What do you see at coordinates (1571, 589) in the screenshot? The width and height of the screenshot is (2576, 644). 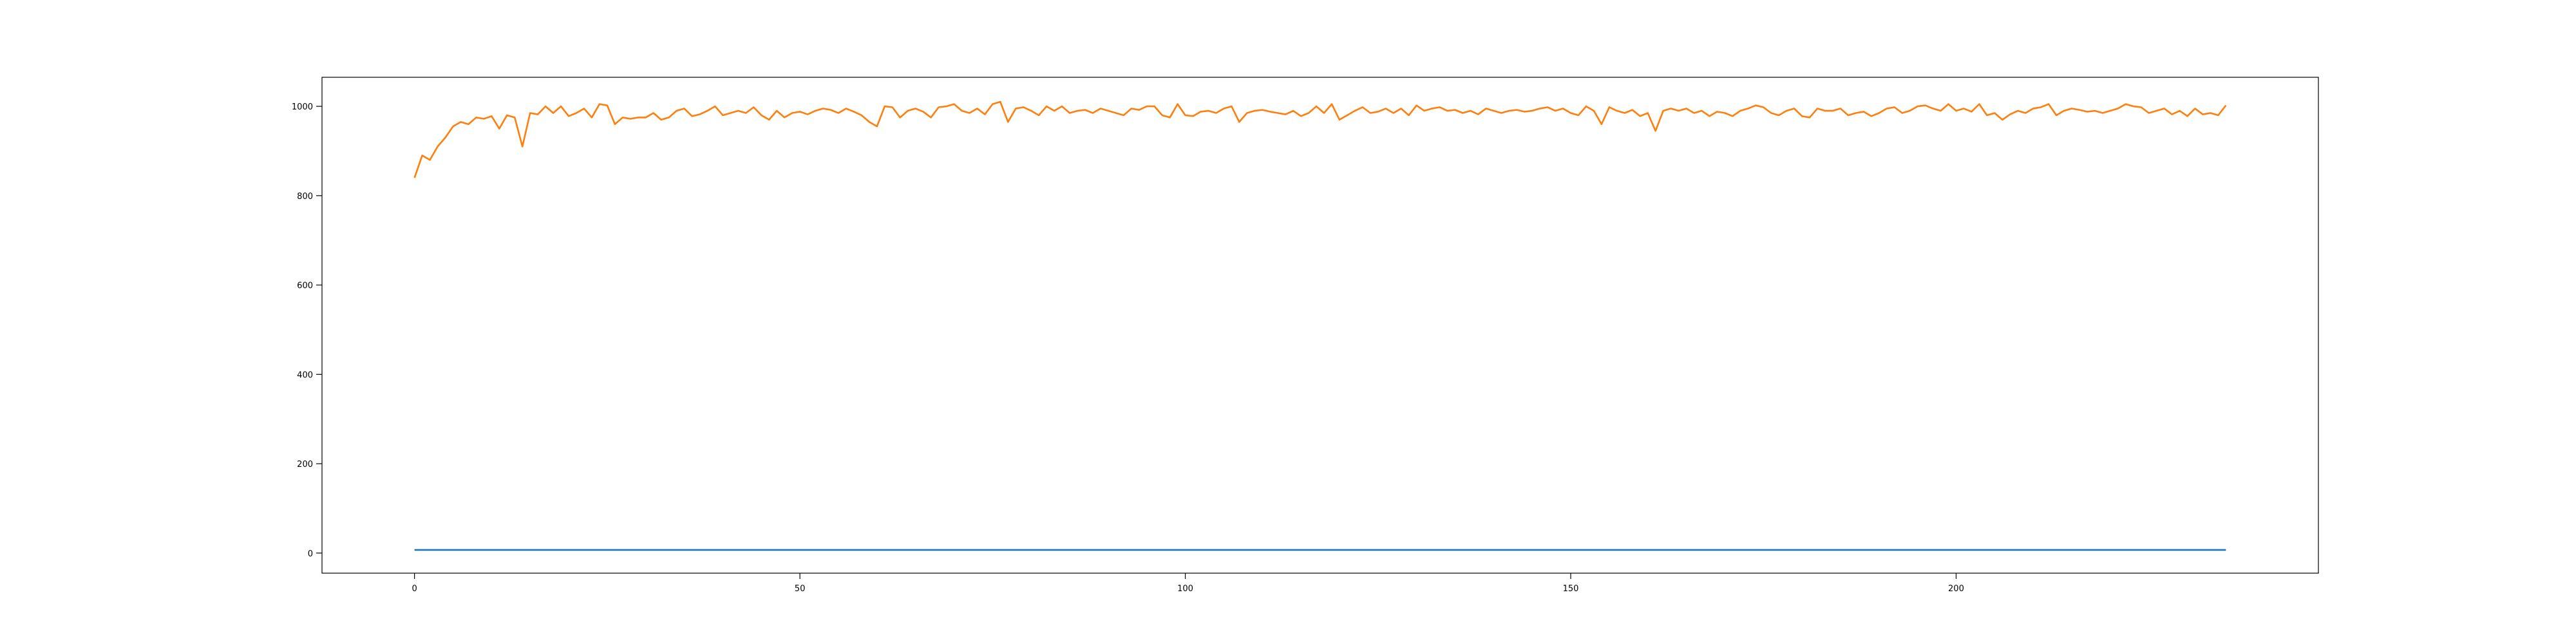 I see `x-tick-label: 150` at bounding box center [1571, 589].